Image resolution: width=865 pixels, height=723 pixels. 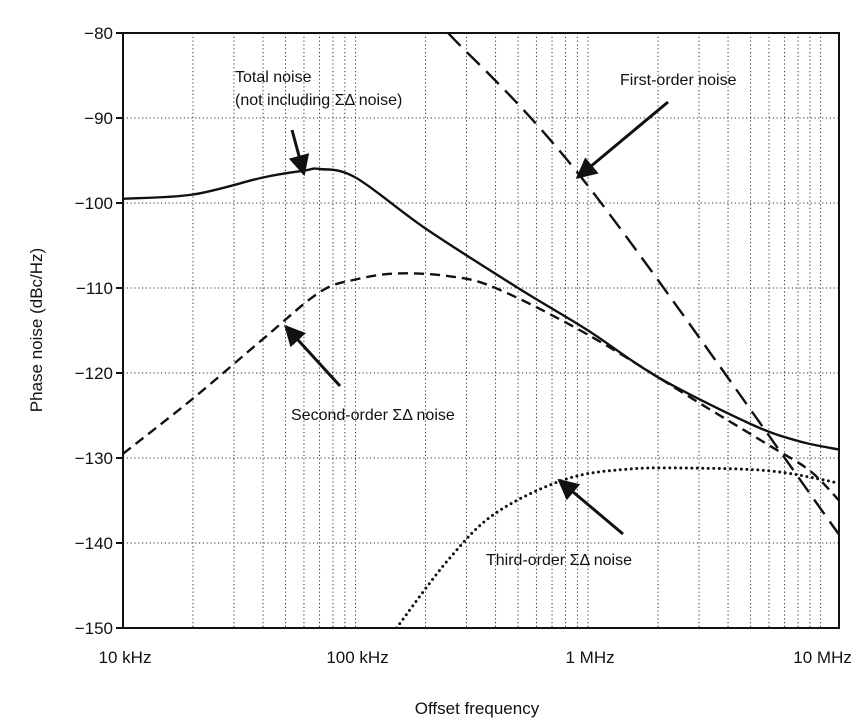 I want to click on y-tick-label: −150, so click(x=94, y=628).